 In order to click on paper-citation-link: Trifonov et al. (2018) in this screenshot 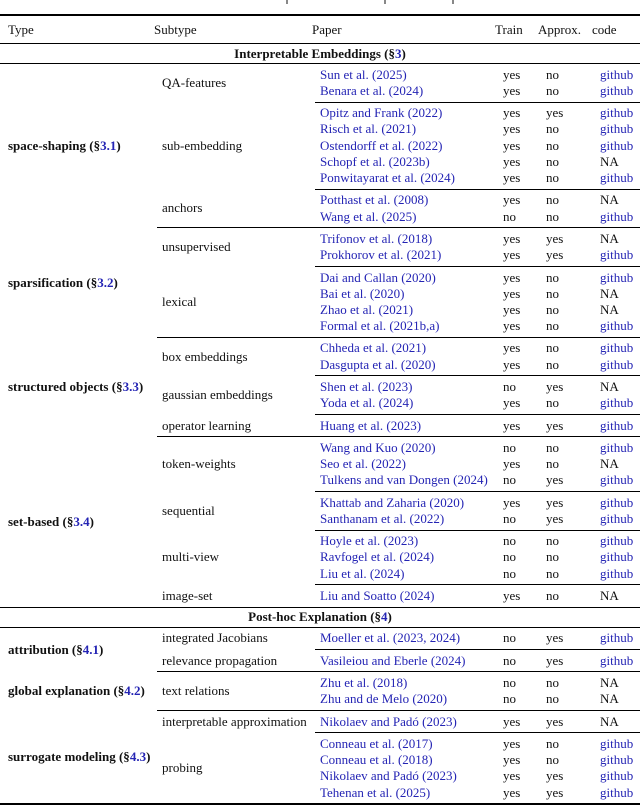, I will do `click(376, 238)`.